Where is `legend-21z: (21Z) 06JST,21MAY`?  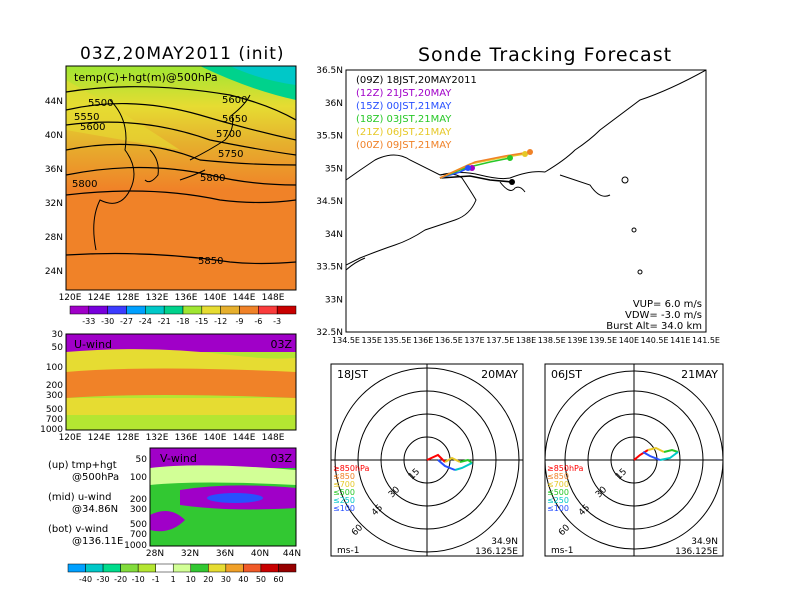 legend-21z: (21Z) 06JST,21MAY is located at coordinates (404, 132).